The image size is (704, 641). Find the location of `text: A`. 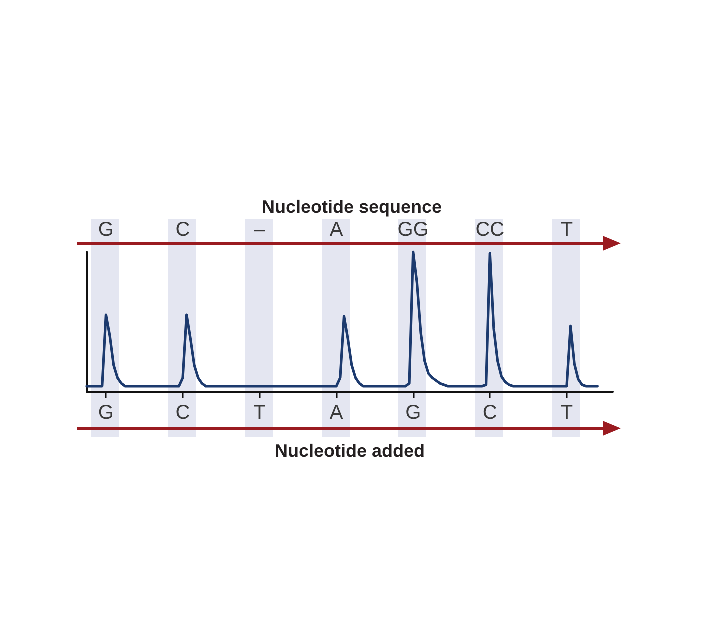

text: A is located at coordinates (337, 230).